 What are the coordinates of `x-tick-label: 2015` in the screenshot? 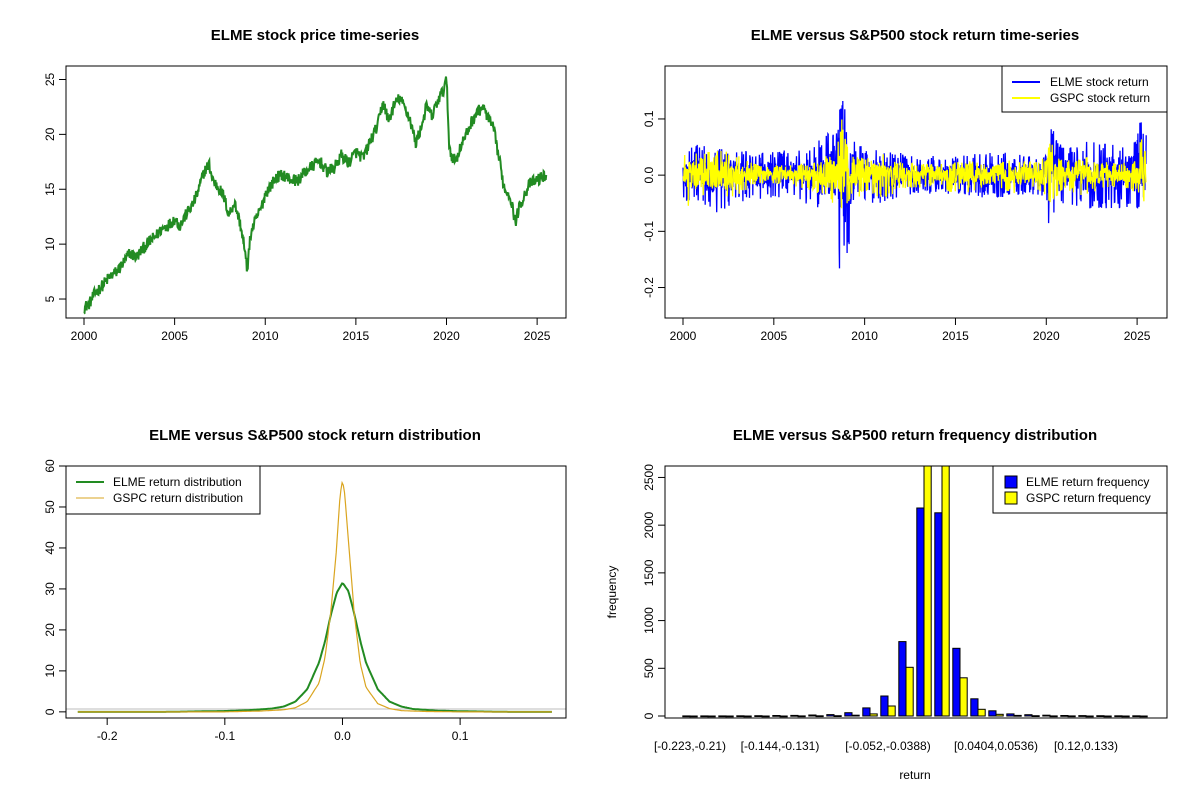 It's located at (955, 336).